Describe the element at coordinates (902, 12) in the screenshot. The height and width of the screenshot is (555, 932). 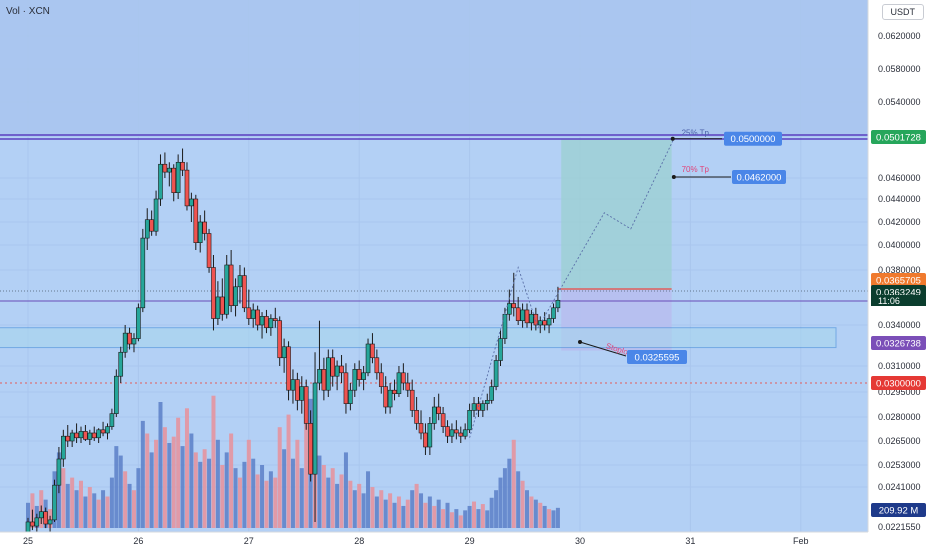
I see `currency-selector: USDT` at that location.